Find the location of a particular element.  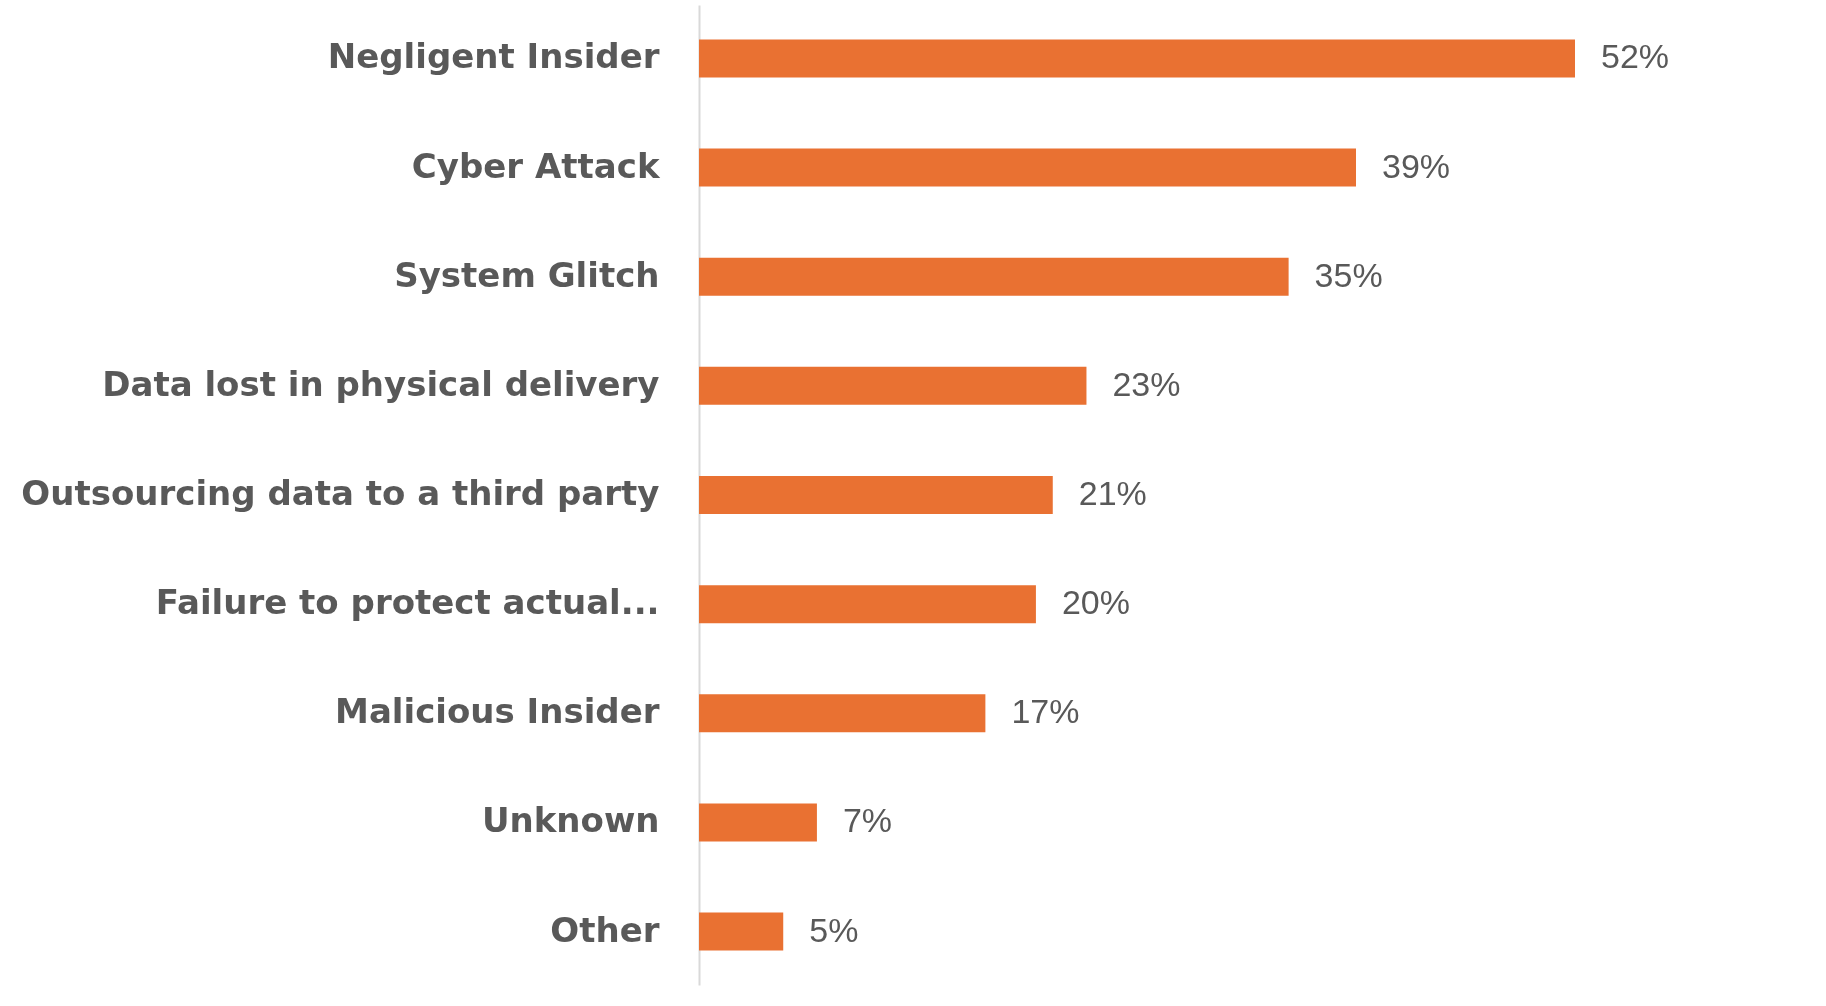

data-label: 7% is located at coordinates (867, 820).